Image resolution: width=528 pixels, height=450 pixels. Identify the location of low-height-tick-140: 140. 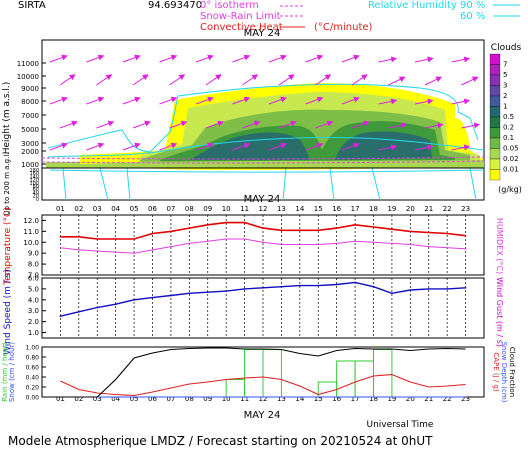
(34, 177).